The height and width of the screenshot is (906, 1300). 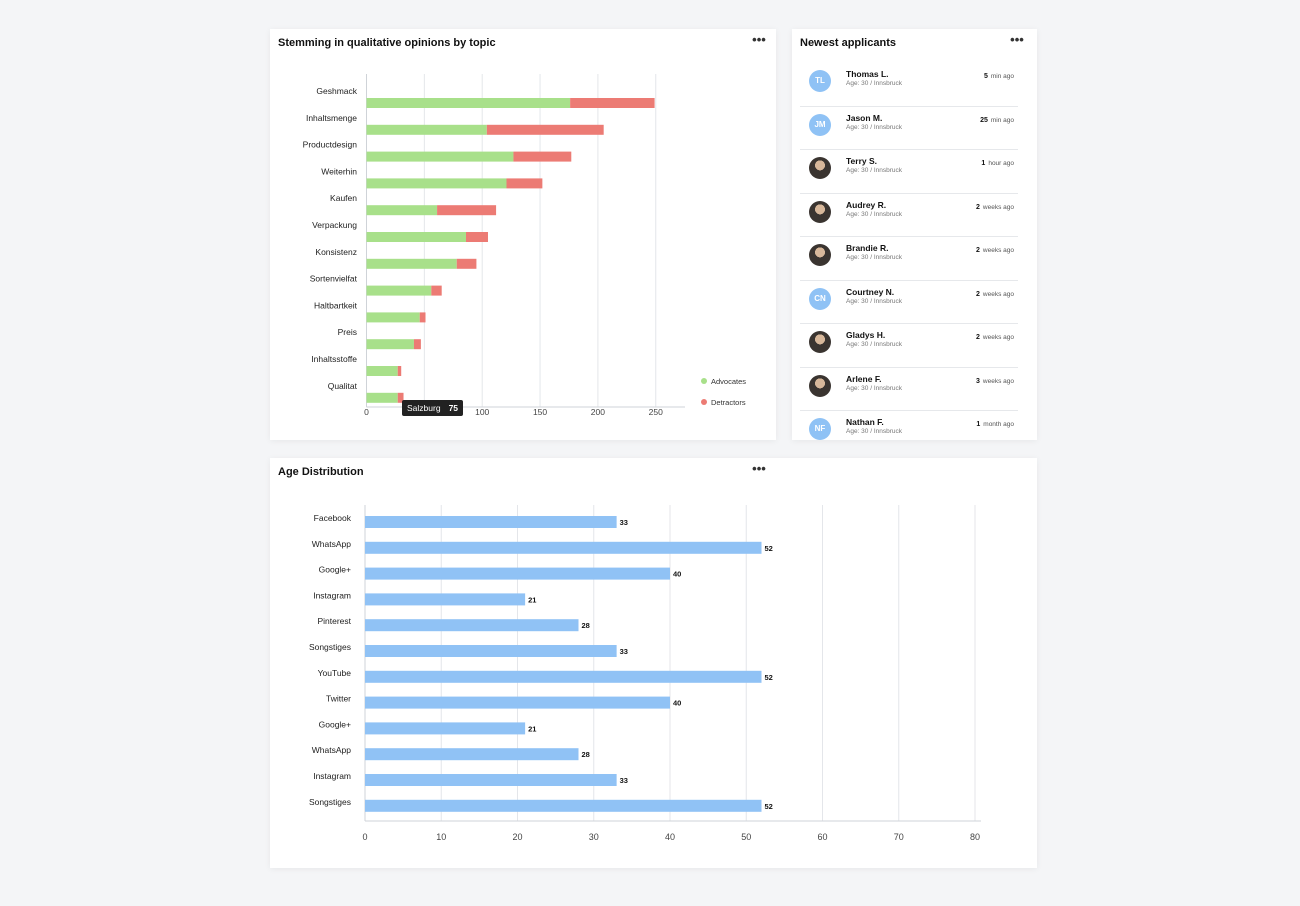 What do you see at coordinates (864, 378) in the screenshot?
I see `applicant-name: Arlene F.` at bounding box center [864, 378].